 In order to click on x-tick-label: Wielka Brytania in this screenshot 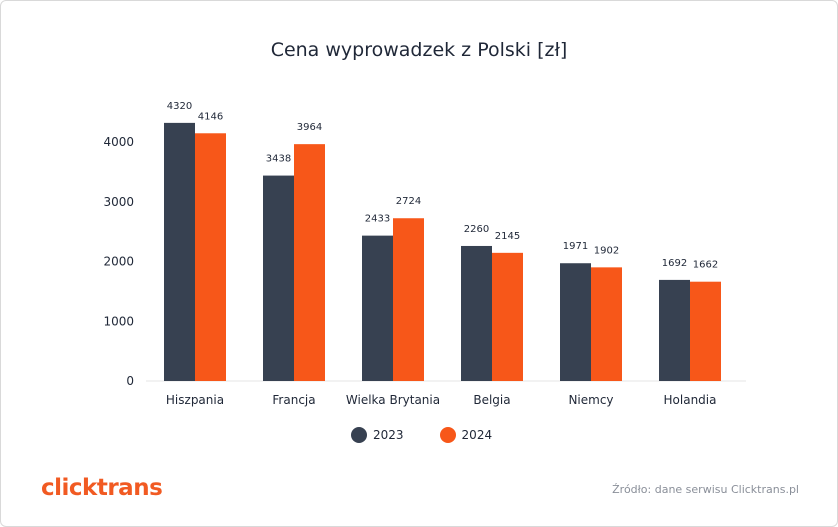, I will do `click(393, 400)`.